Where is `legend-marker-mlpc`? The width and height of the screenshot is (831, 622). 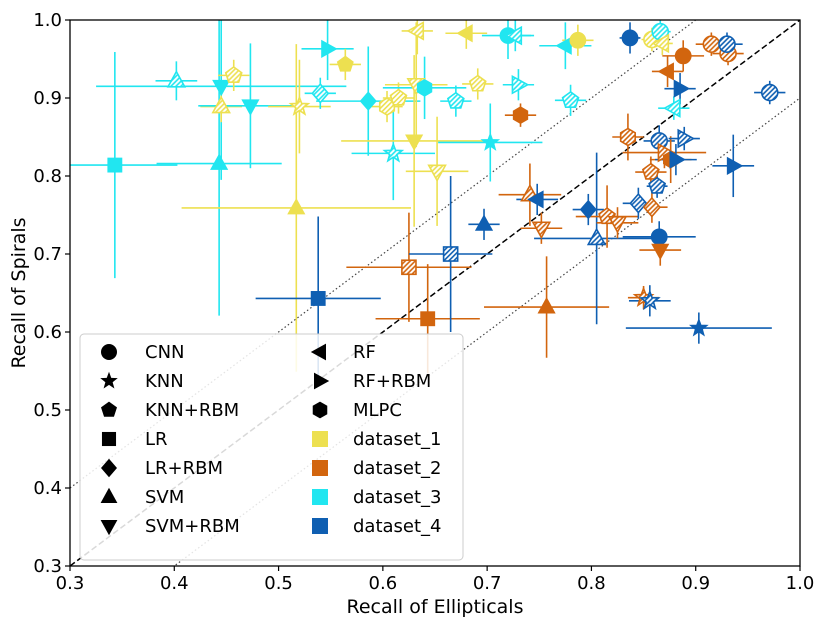 legend-marker-mlpc is located at coordinates (320, 410).